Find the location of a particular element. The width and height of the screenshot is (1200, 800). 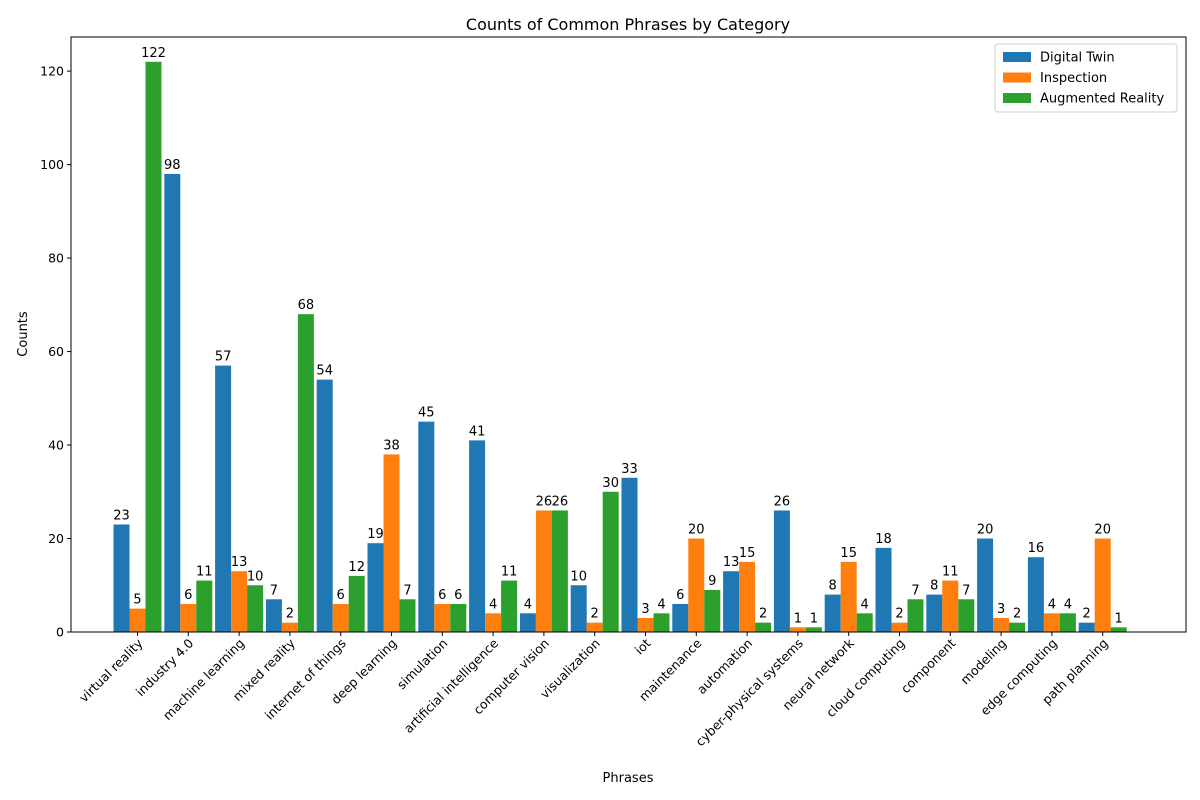

bar-value-label: 1 is located at coordinates (814, 618).